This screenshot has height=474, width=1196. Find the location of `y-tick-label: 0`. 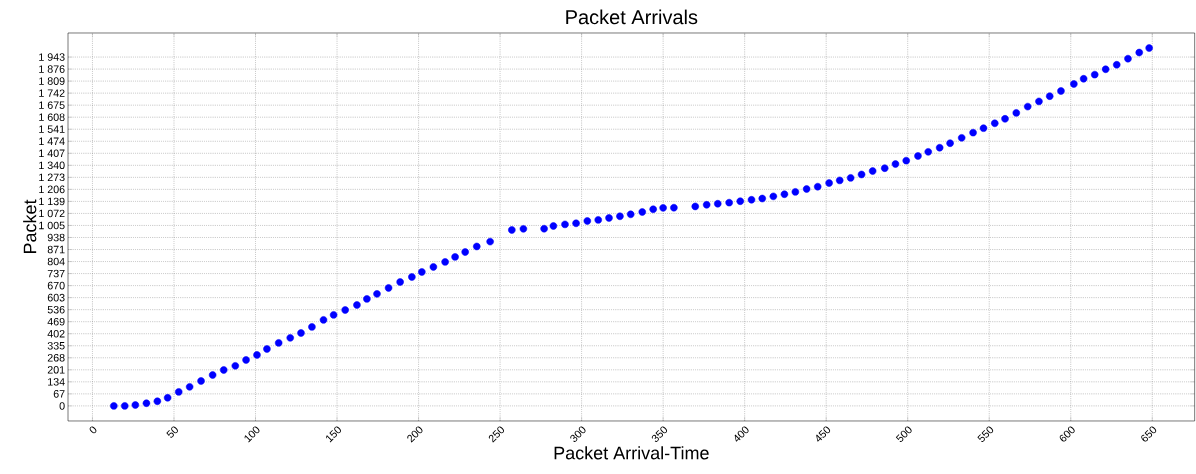

y-tick-label: 0 is located at coordinates (62, 406).